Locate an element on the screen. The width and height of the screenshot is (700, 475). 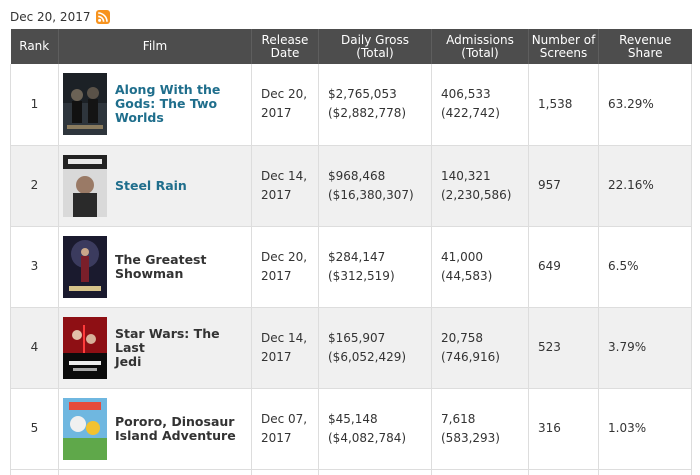
column-header-revenue-share: Revenue Share is located at coordinates (645, 46).